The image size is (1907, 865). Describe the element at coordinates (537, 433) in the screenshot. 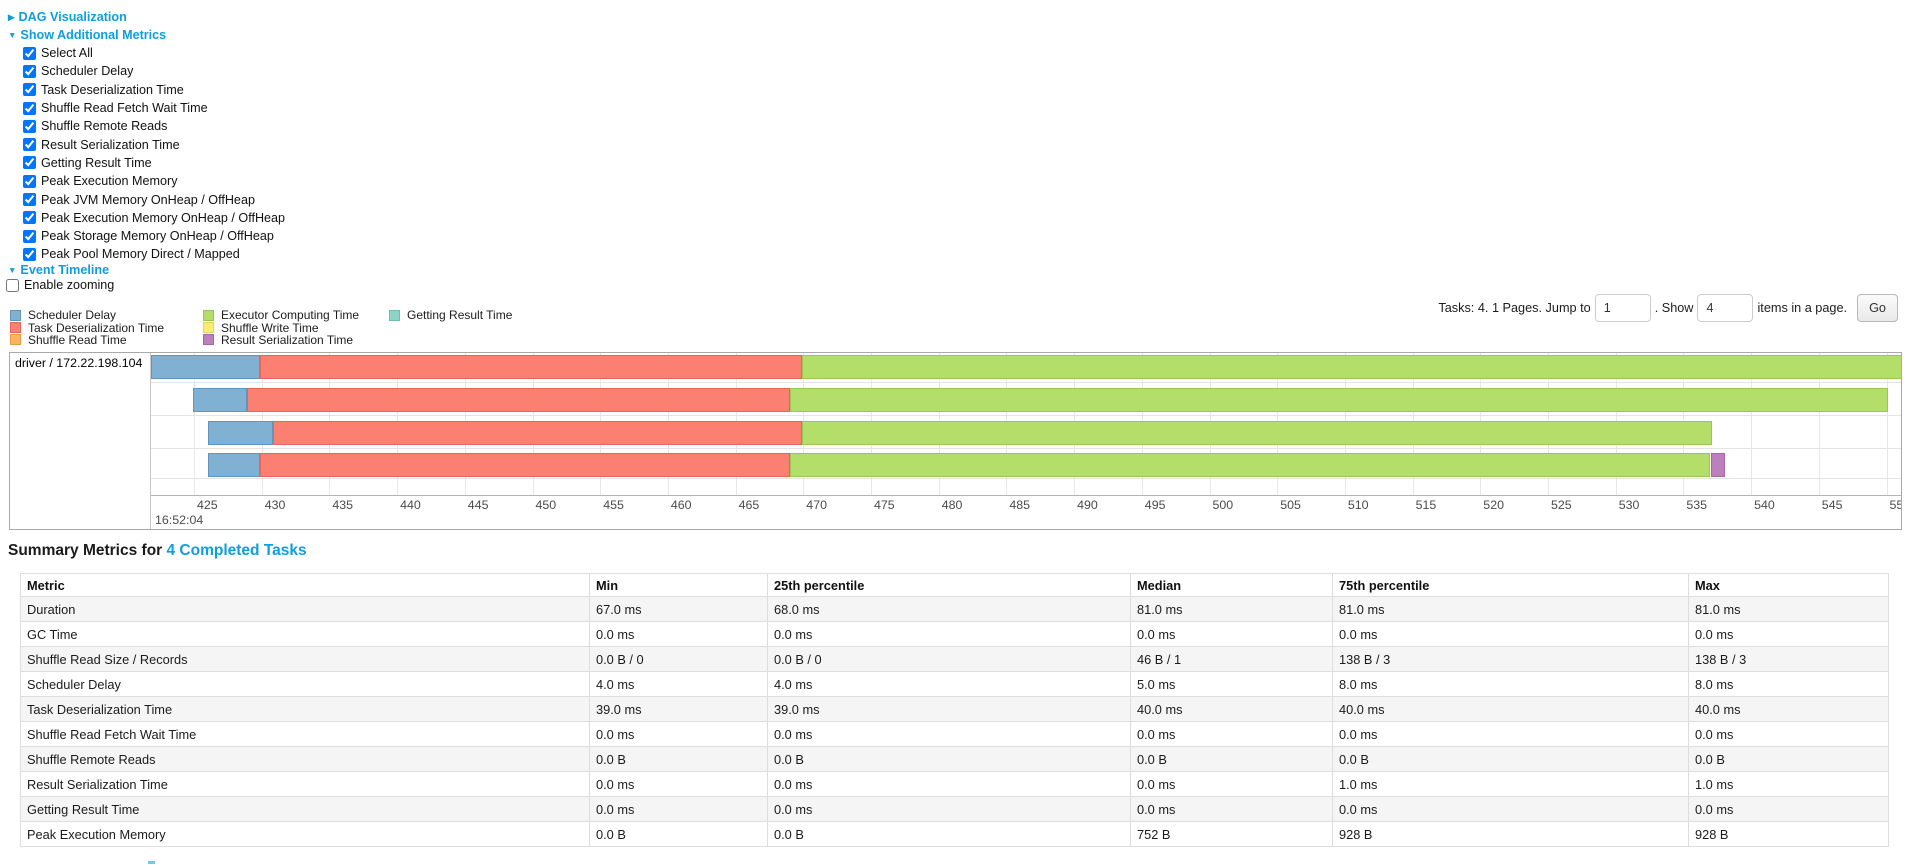

I see `task-3-task-deserialization-time-segment` at that location.